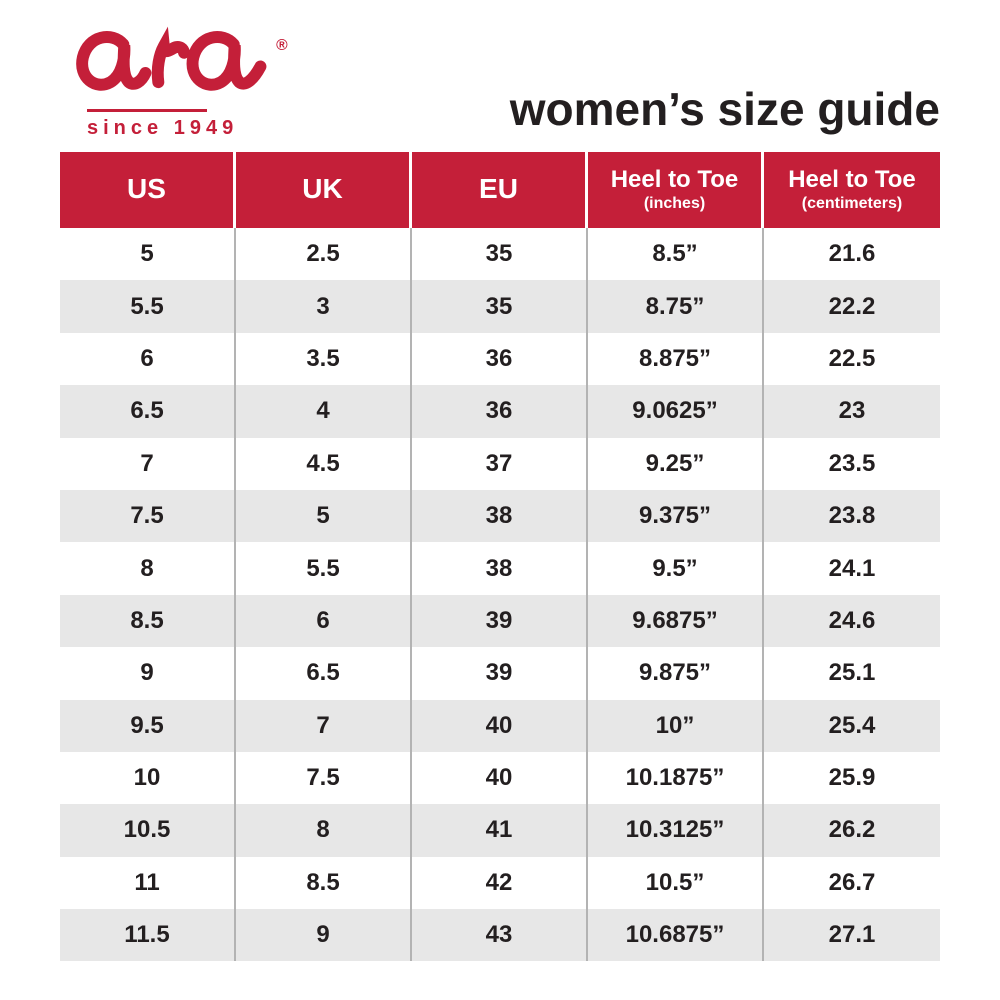  Describe the element at coordinates (724, 109) in the screenshot. I see `page-title: women’s size guide` at that location.